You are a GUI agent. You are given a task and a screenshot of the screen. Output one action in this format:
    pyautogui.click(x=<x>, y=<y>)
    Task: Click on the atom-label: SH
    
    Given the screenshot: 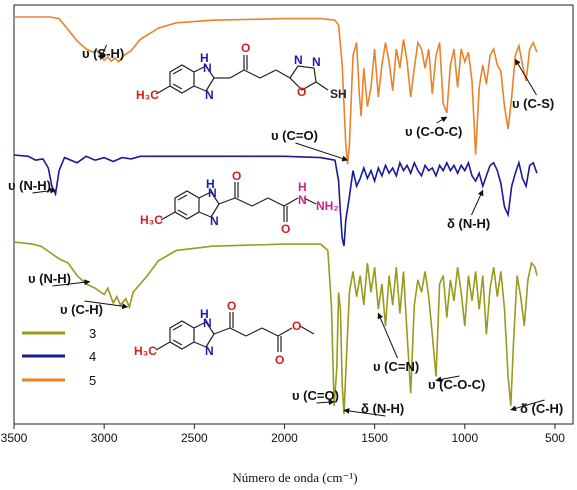 What is the action you would take?
    pyautogui.click(x=338, y=94)
    